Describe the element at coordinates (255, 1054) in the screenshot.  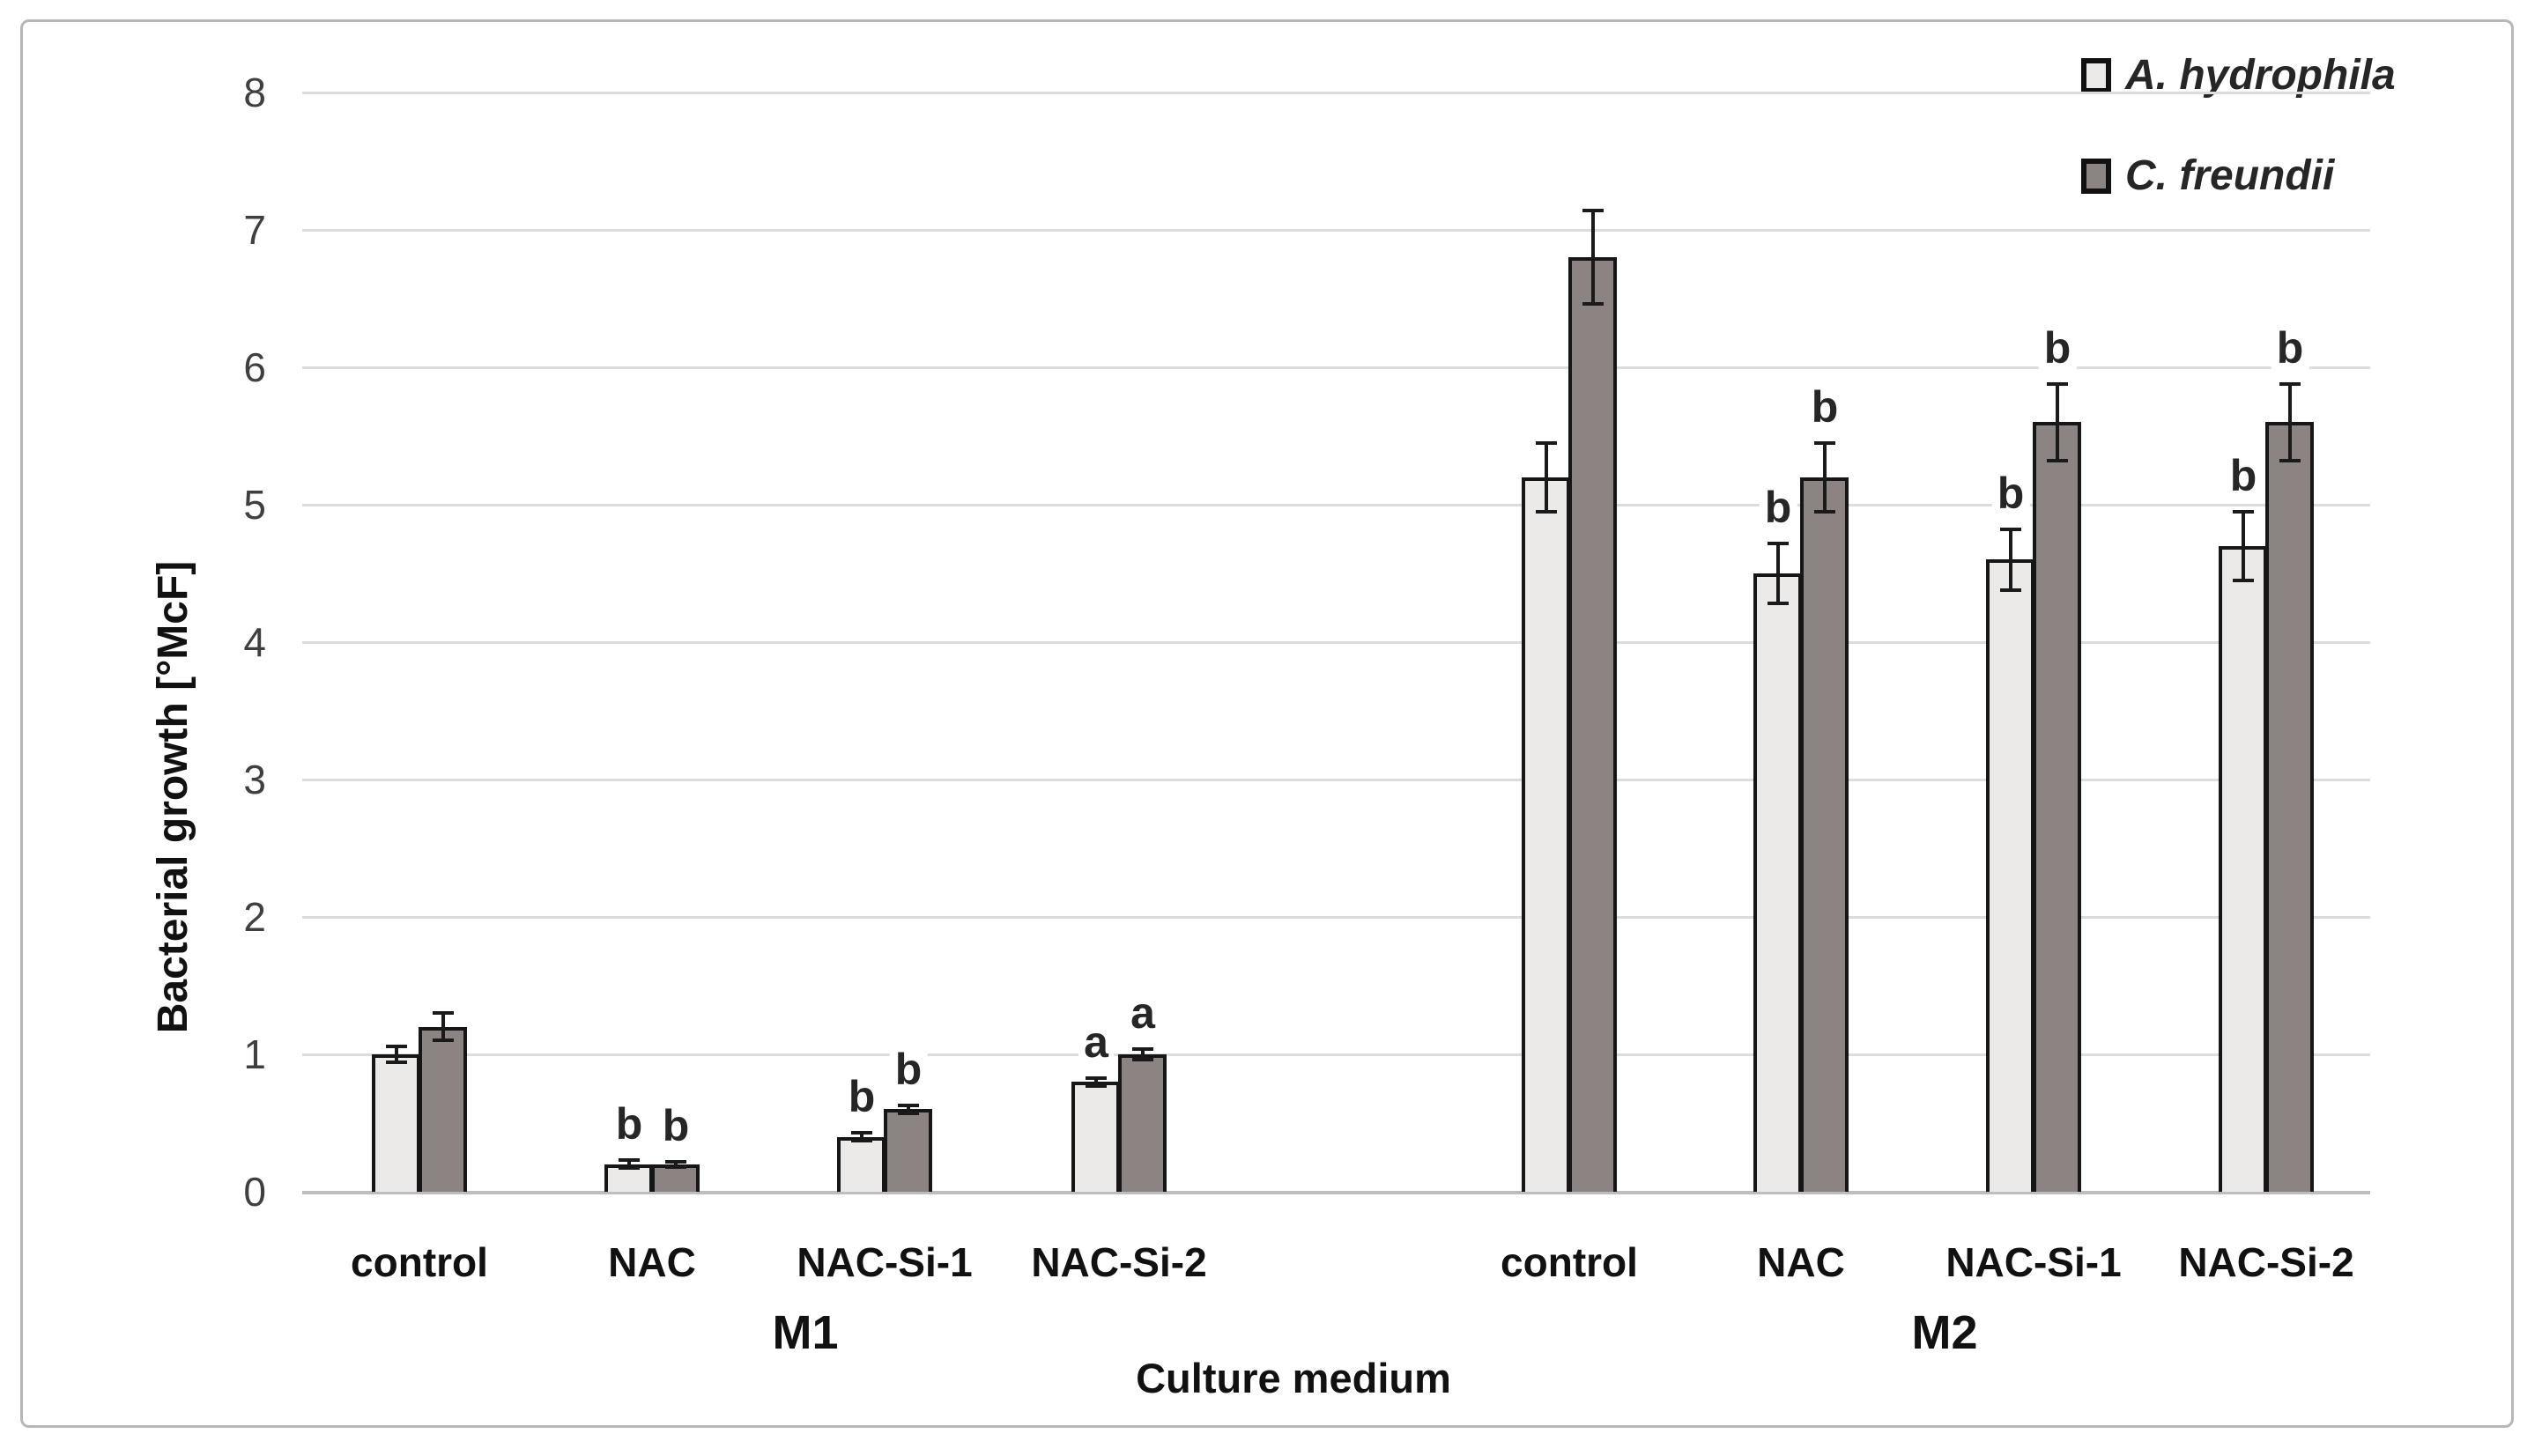
I see `y-tick-label: 1` at that location.